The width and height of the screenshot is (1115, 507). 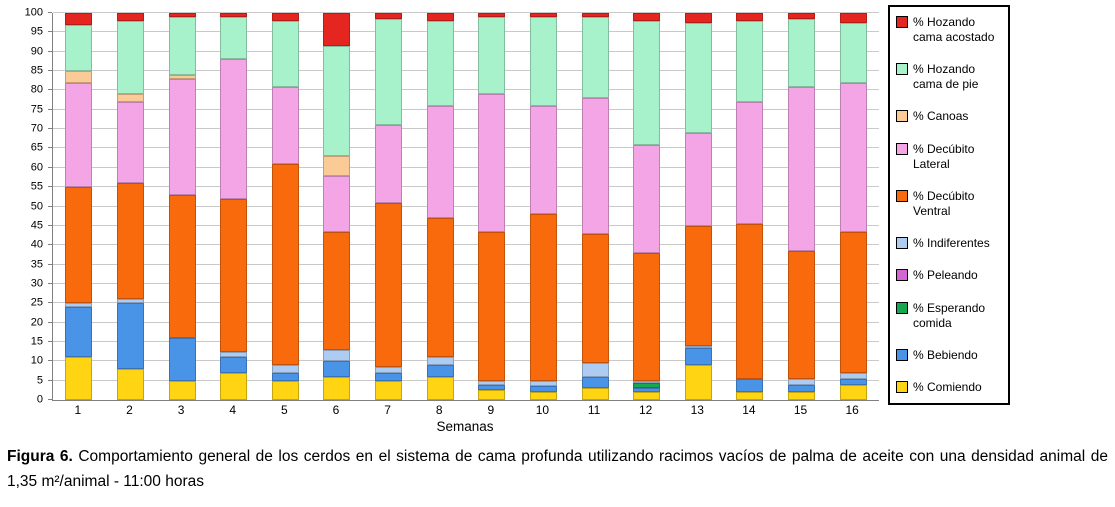 What do you see at coordinates (36, 109) in the screenshot?
I see `y-tick-label: 75` at bounding box center [36, 109].